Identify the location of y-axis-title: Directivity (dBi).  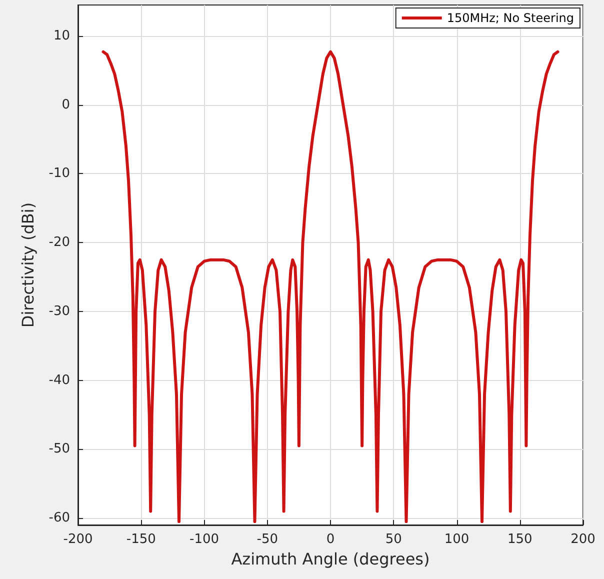
(28, 265).